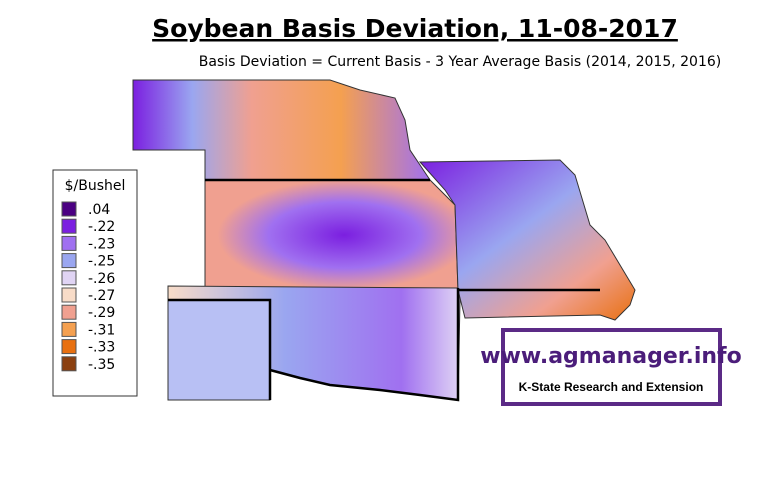  I want to click on legend-label: -.29, so click(101, 313).